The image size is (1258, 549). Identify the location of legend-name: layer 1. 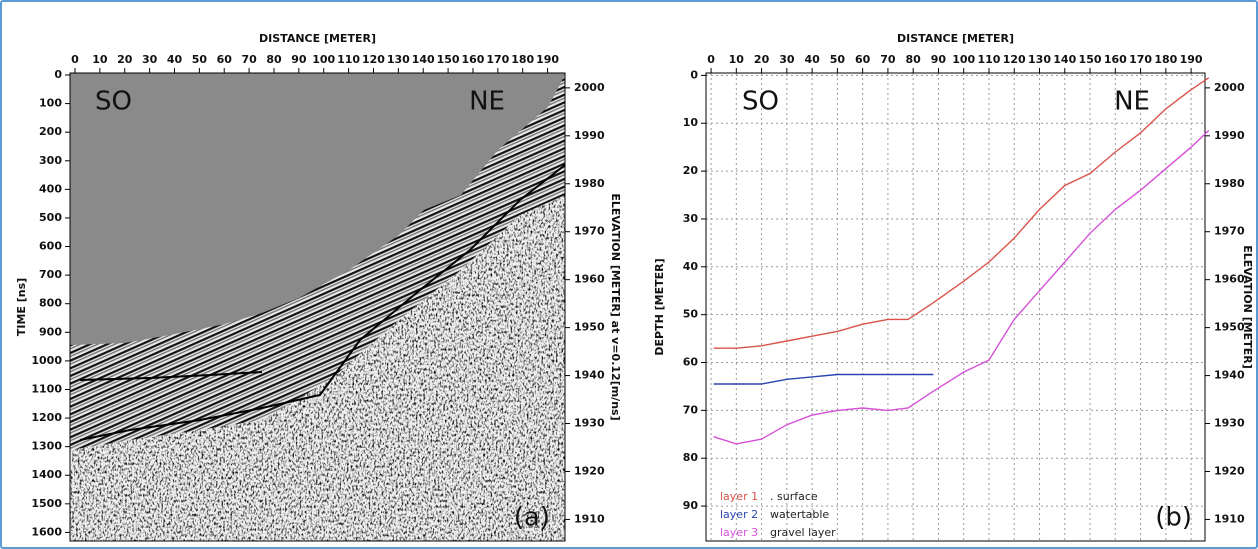
(739, 496).